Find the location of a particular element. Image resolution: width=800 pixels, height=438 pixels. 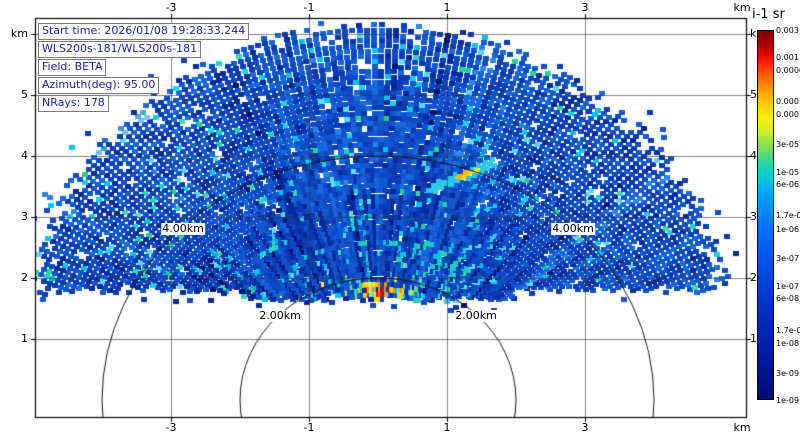

colorbar-tick-label: 0.003 is located at coordinates (787, 30).